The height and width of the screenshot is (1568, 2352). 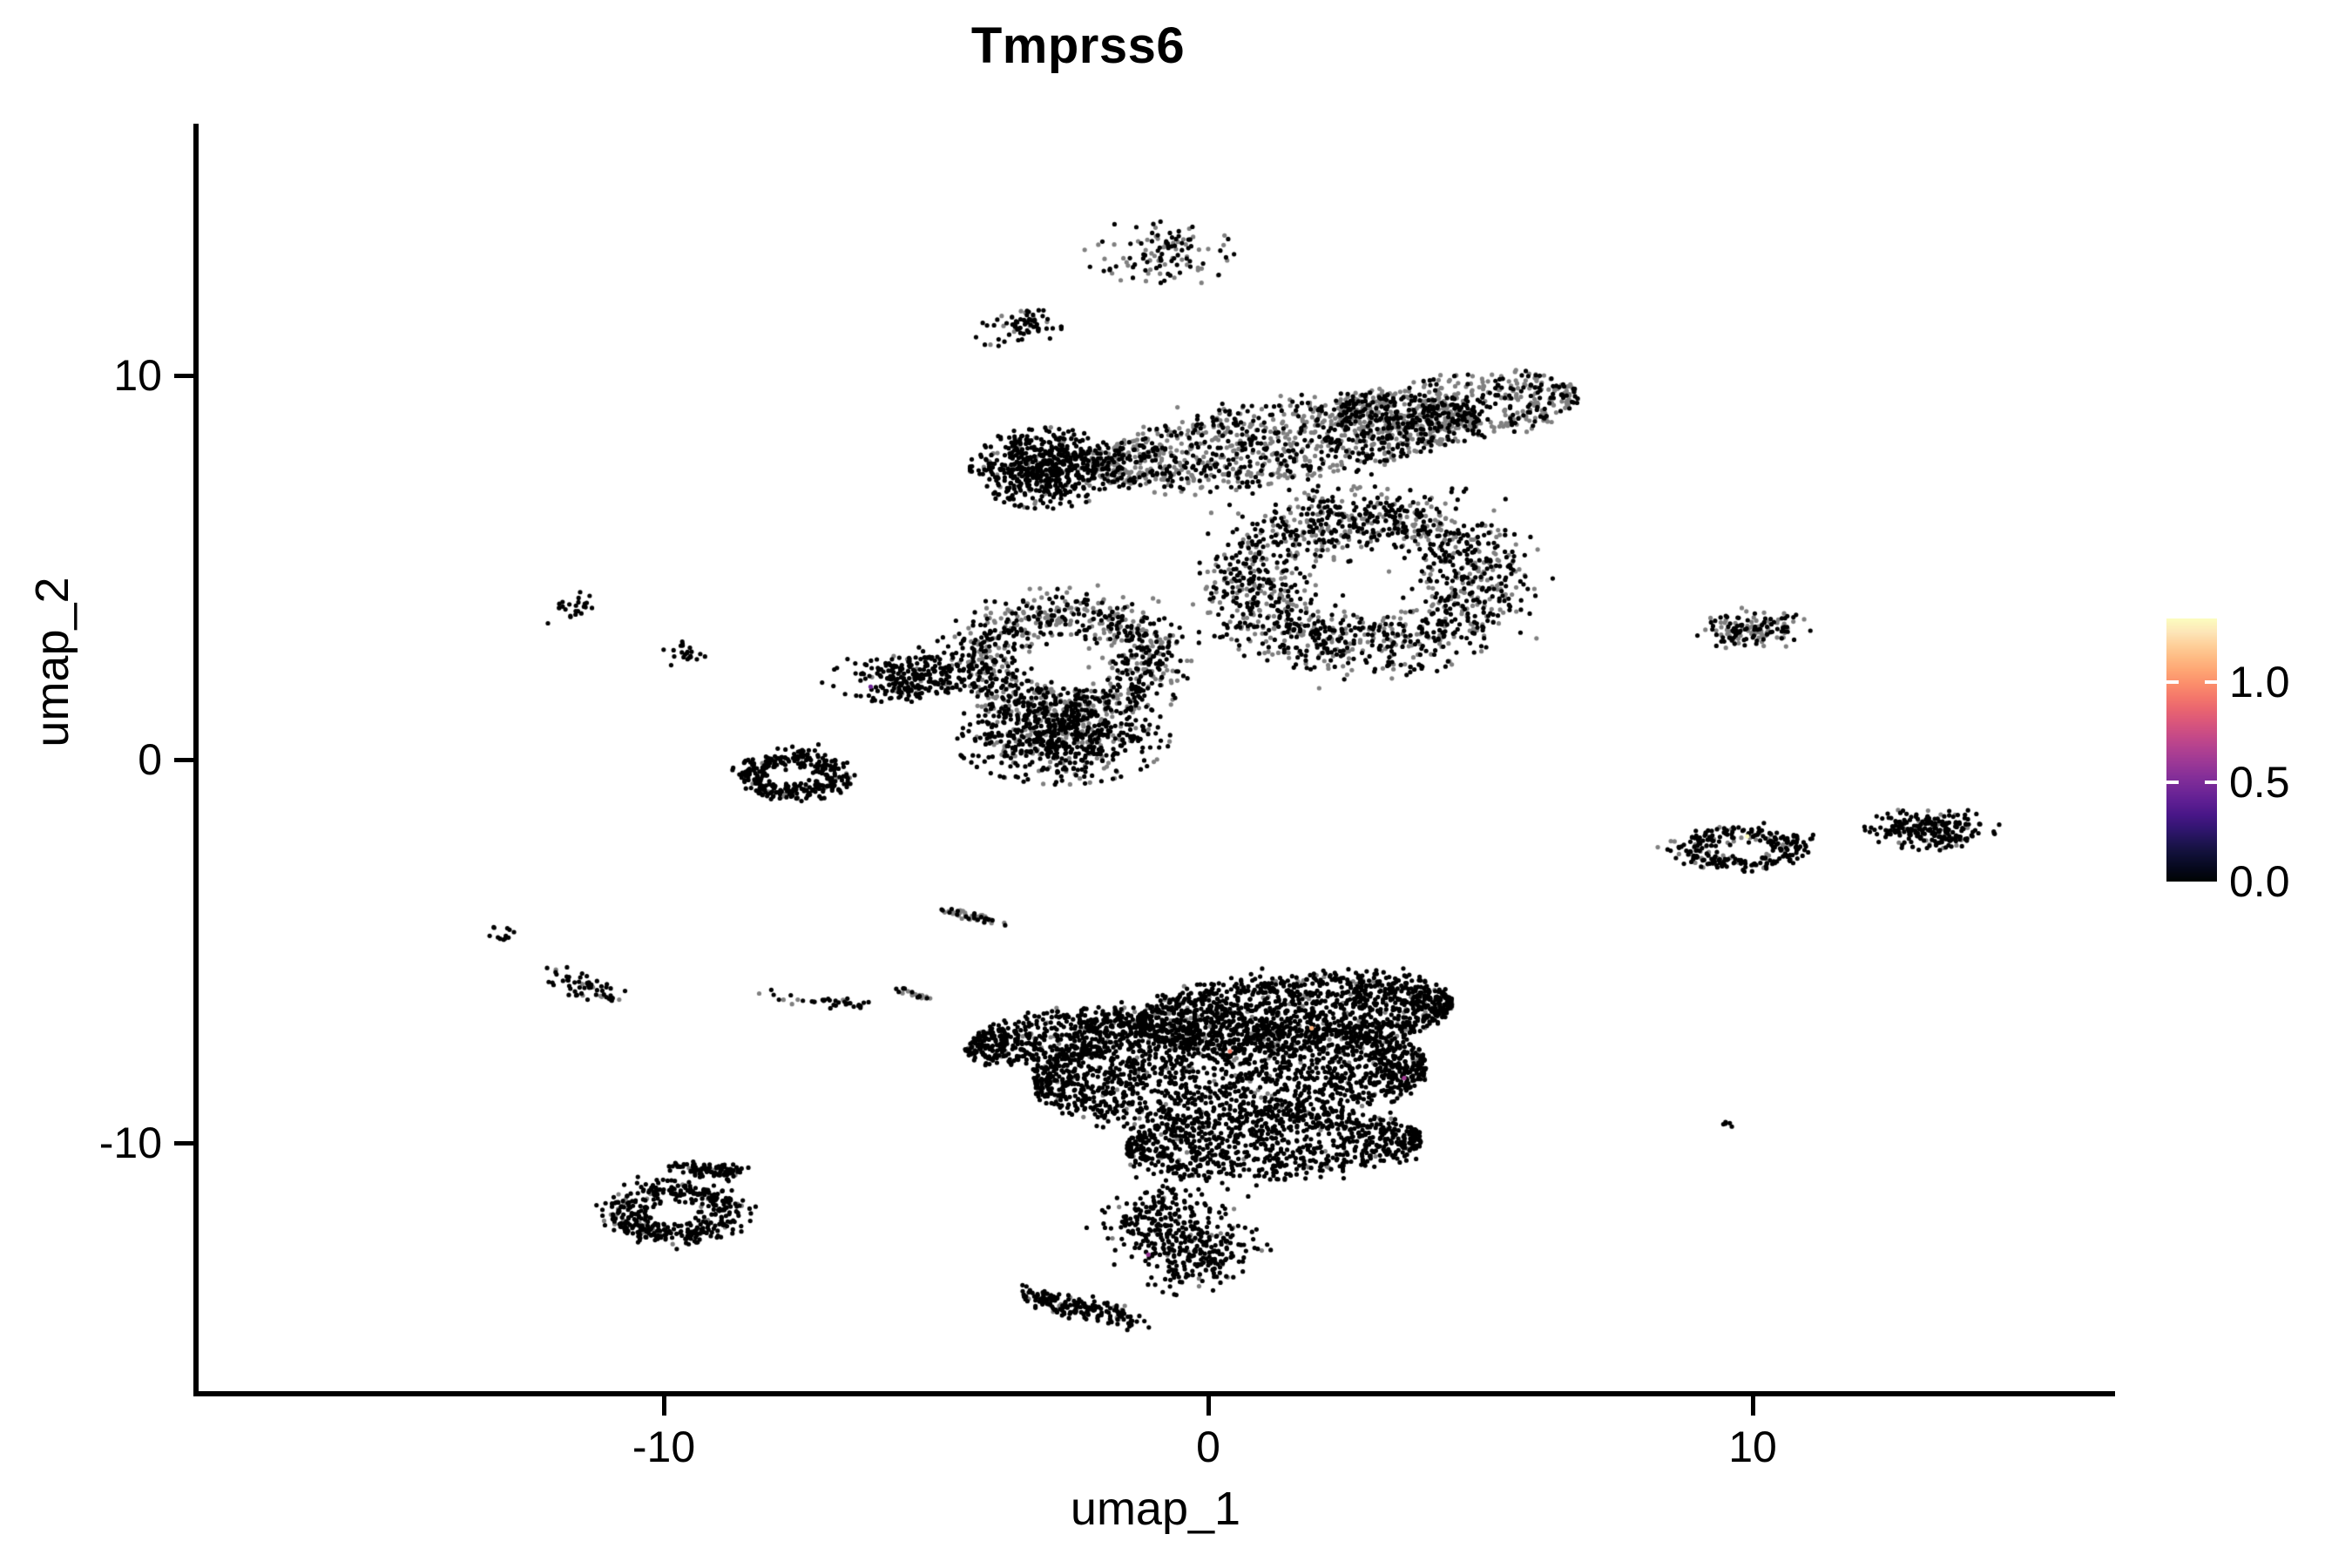 I want to click on x-axis-title: umap_1, so click(x=1155, y=1509).